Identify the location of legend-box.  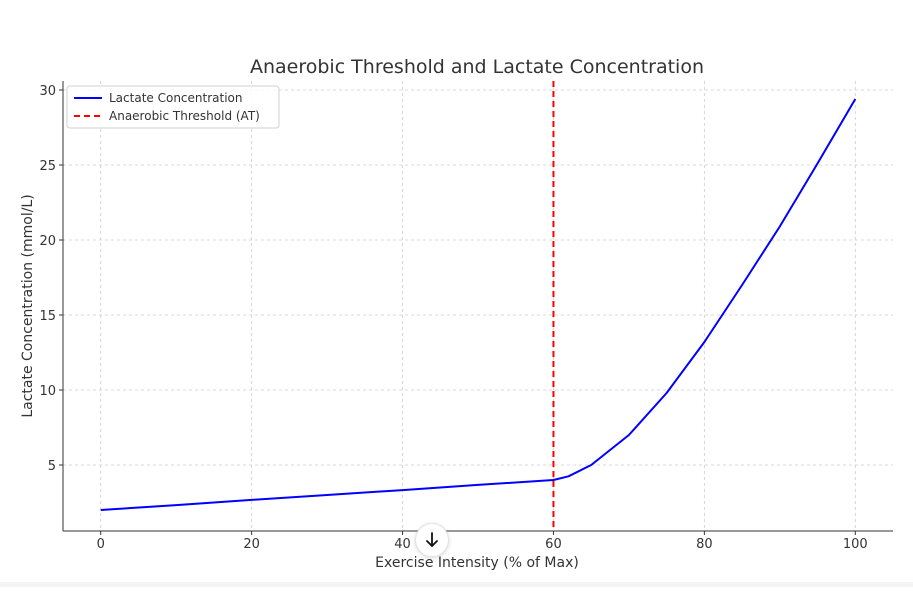
(173, 107).